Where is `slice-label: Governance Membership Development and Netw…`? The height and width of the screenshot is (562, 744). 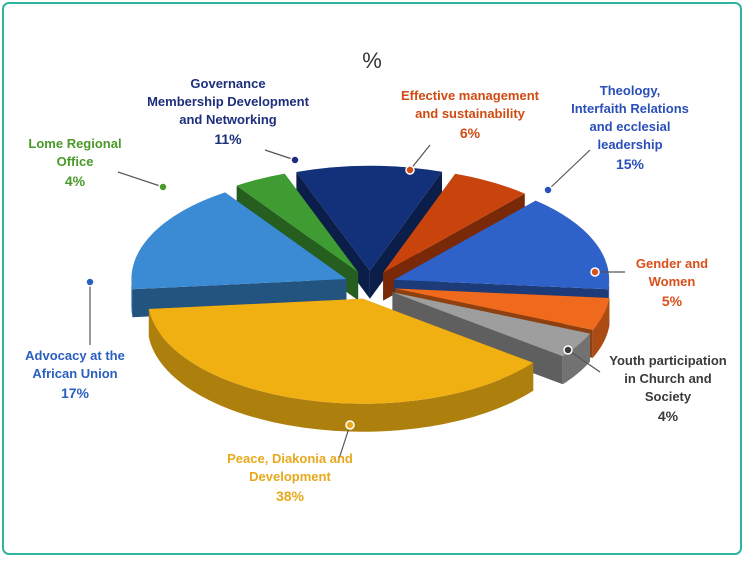 slice-label: Governance Membership Development and Netw… is located at coordinates (228, 101).